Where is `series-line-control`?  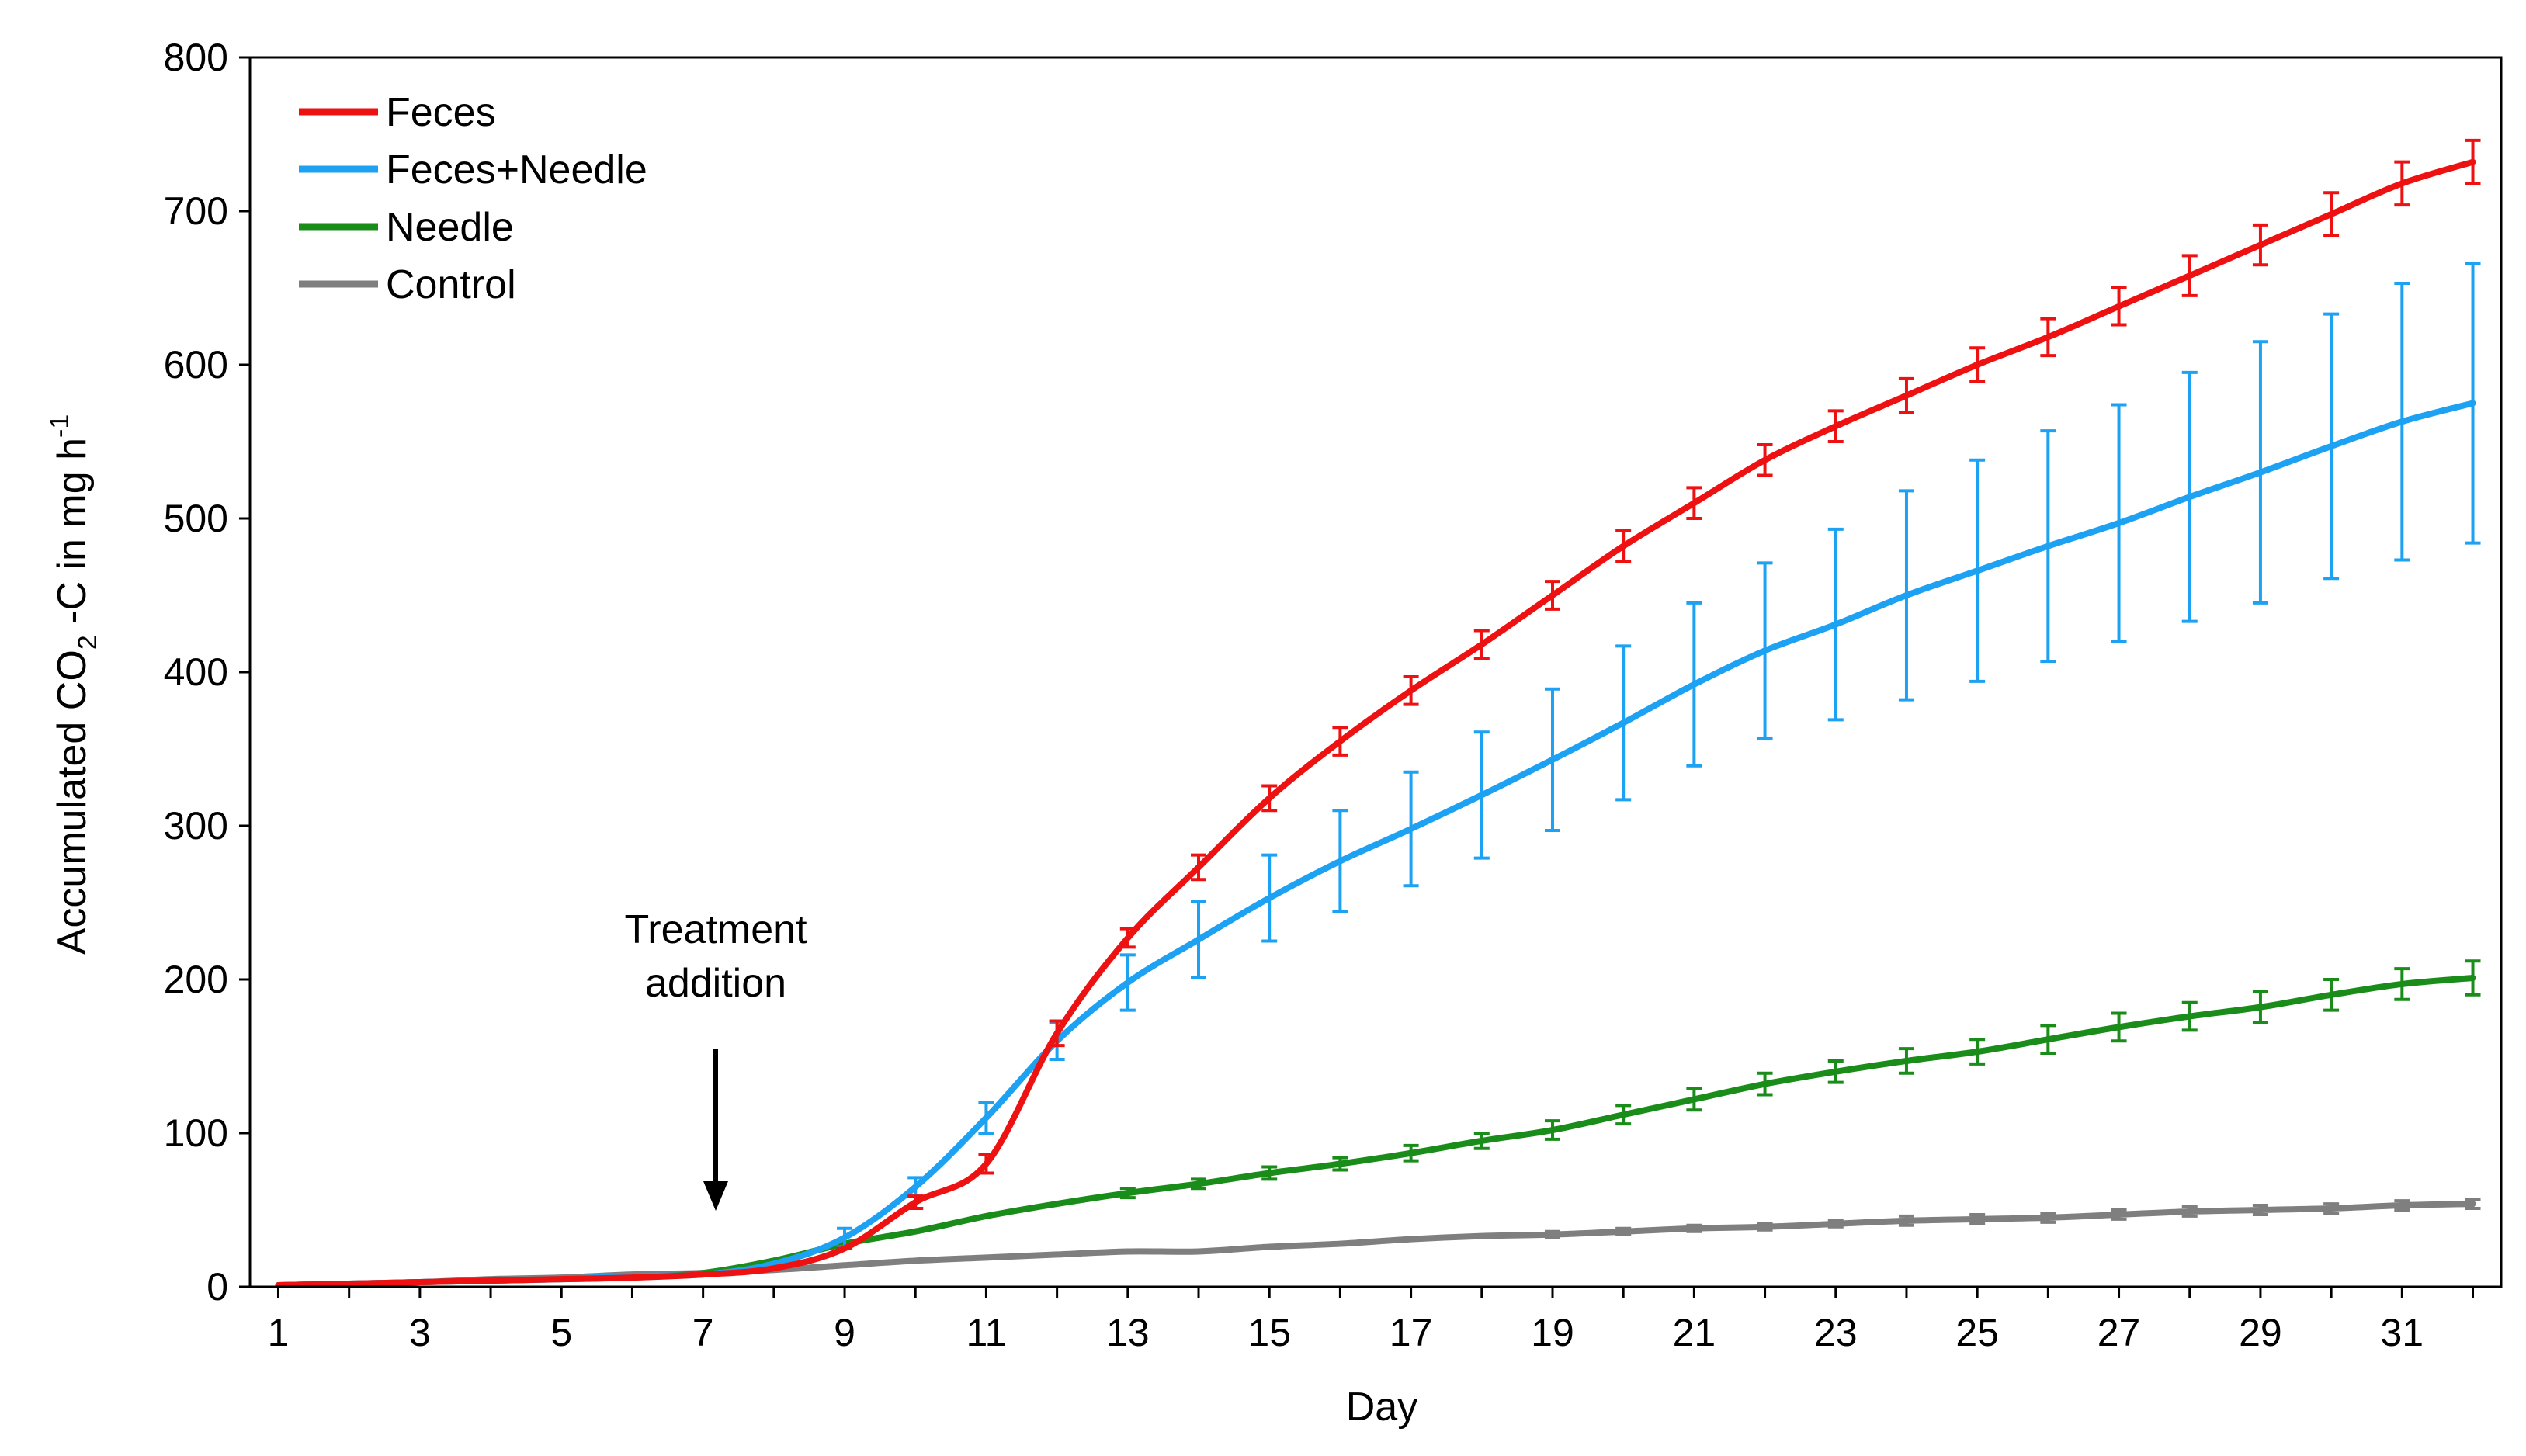 series-line-control is located at coordinates (1375, 1245).